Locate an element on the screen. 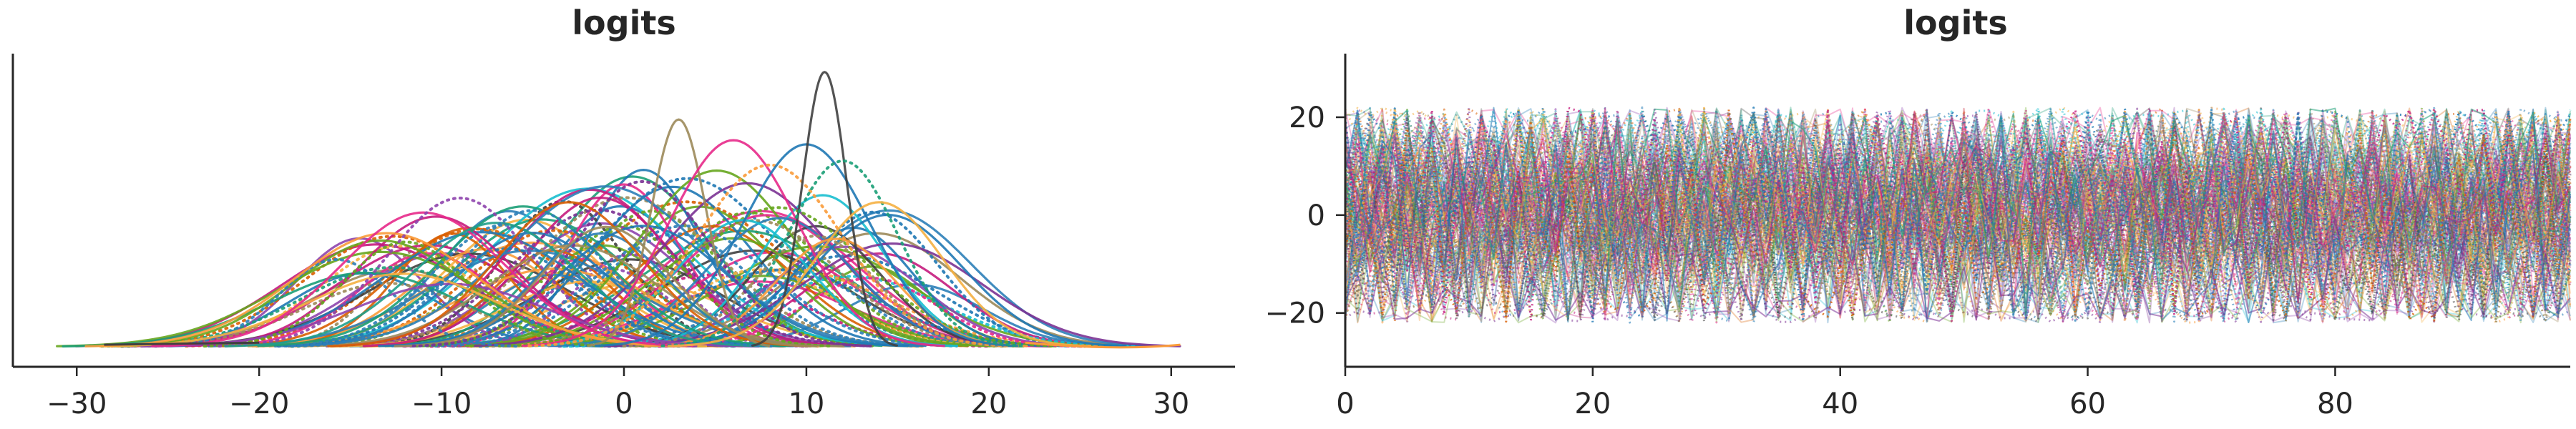 The height and width of the screenshot is (429, 2576). trace-y-tick-label: −20 is located at coordinates (1295, 313).